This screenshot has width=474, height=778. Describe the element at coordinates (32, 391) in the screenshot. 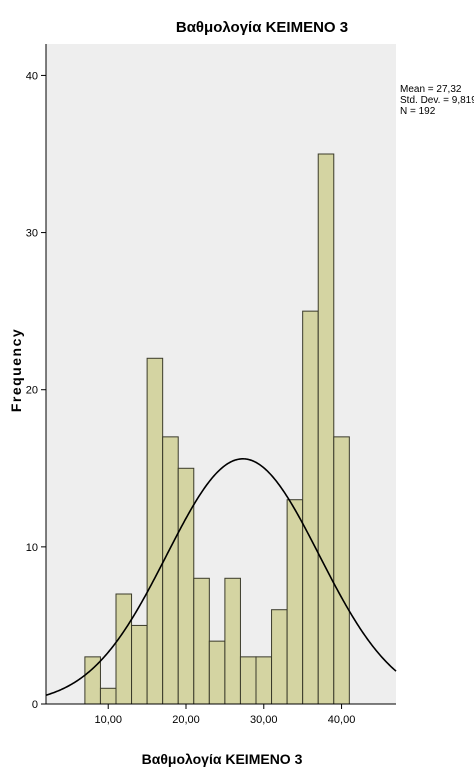

I see `y-tick-label: 20` at that location.